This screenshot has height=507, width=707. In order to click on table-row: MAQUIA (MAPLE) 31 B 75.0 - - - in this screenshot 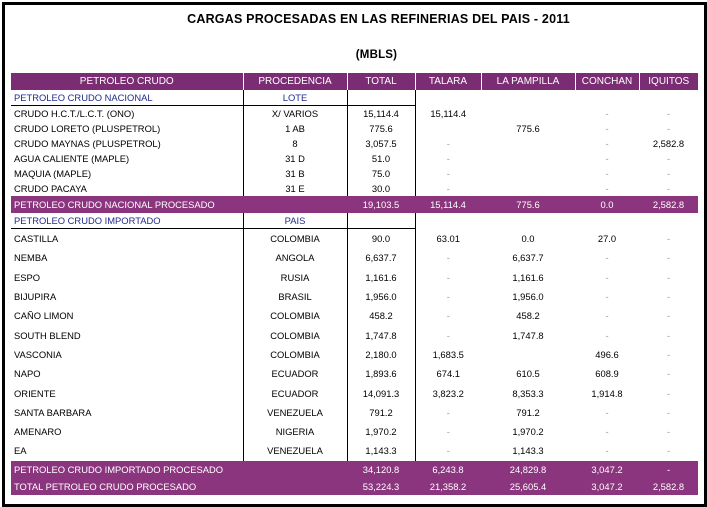, I will do `click(354, 173)`.